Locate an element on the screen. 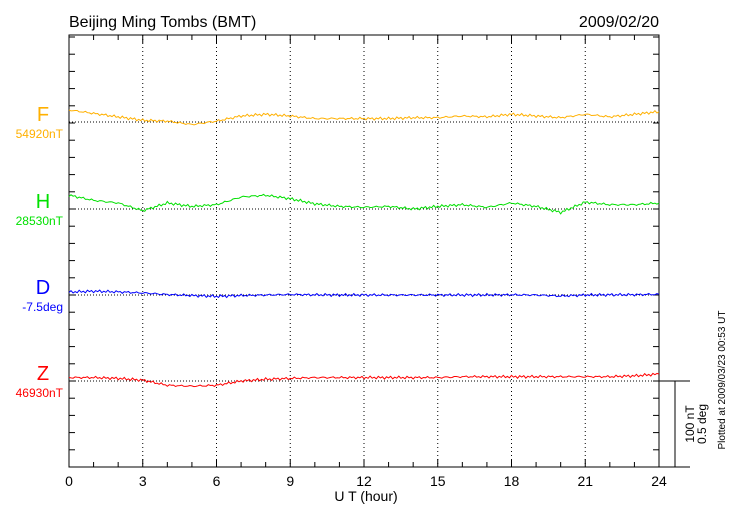 The image size is (730, 525). series-base-D: -7.5deg is located at coordinates (42, 307).